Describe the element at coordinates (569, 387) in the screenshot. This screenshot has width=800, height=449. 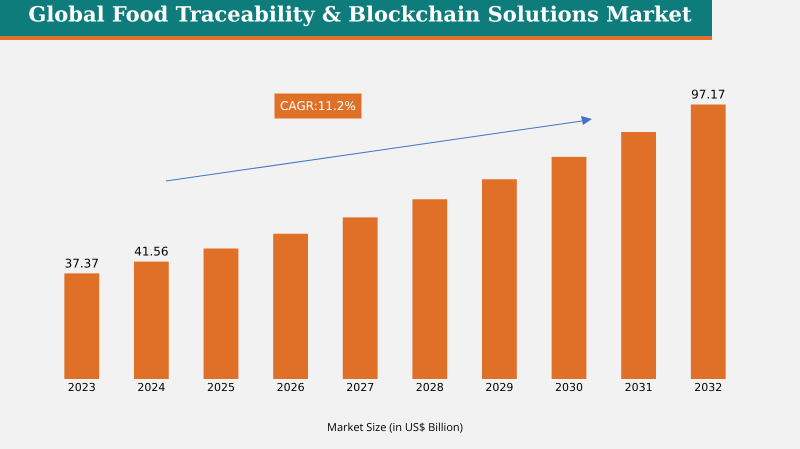
I see `x-tick-label: 2030` at that location.